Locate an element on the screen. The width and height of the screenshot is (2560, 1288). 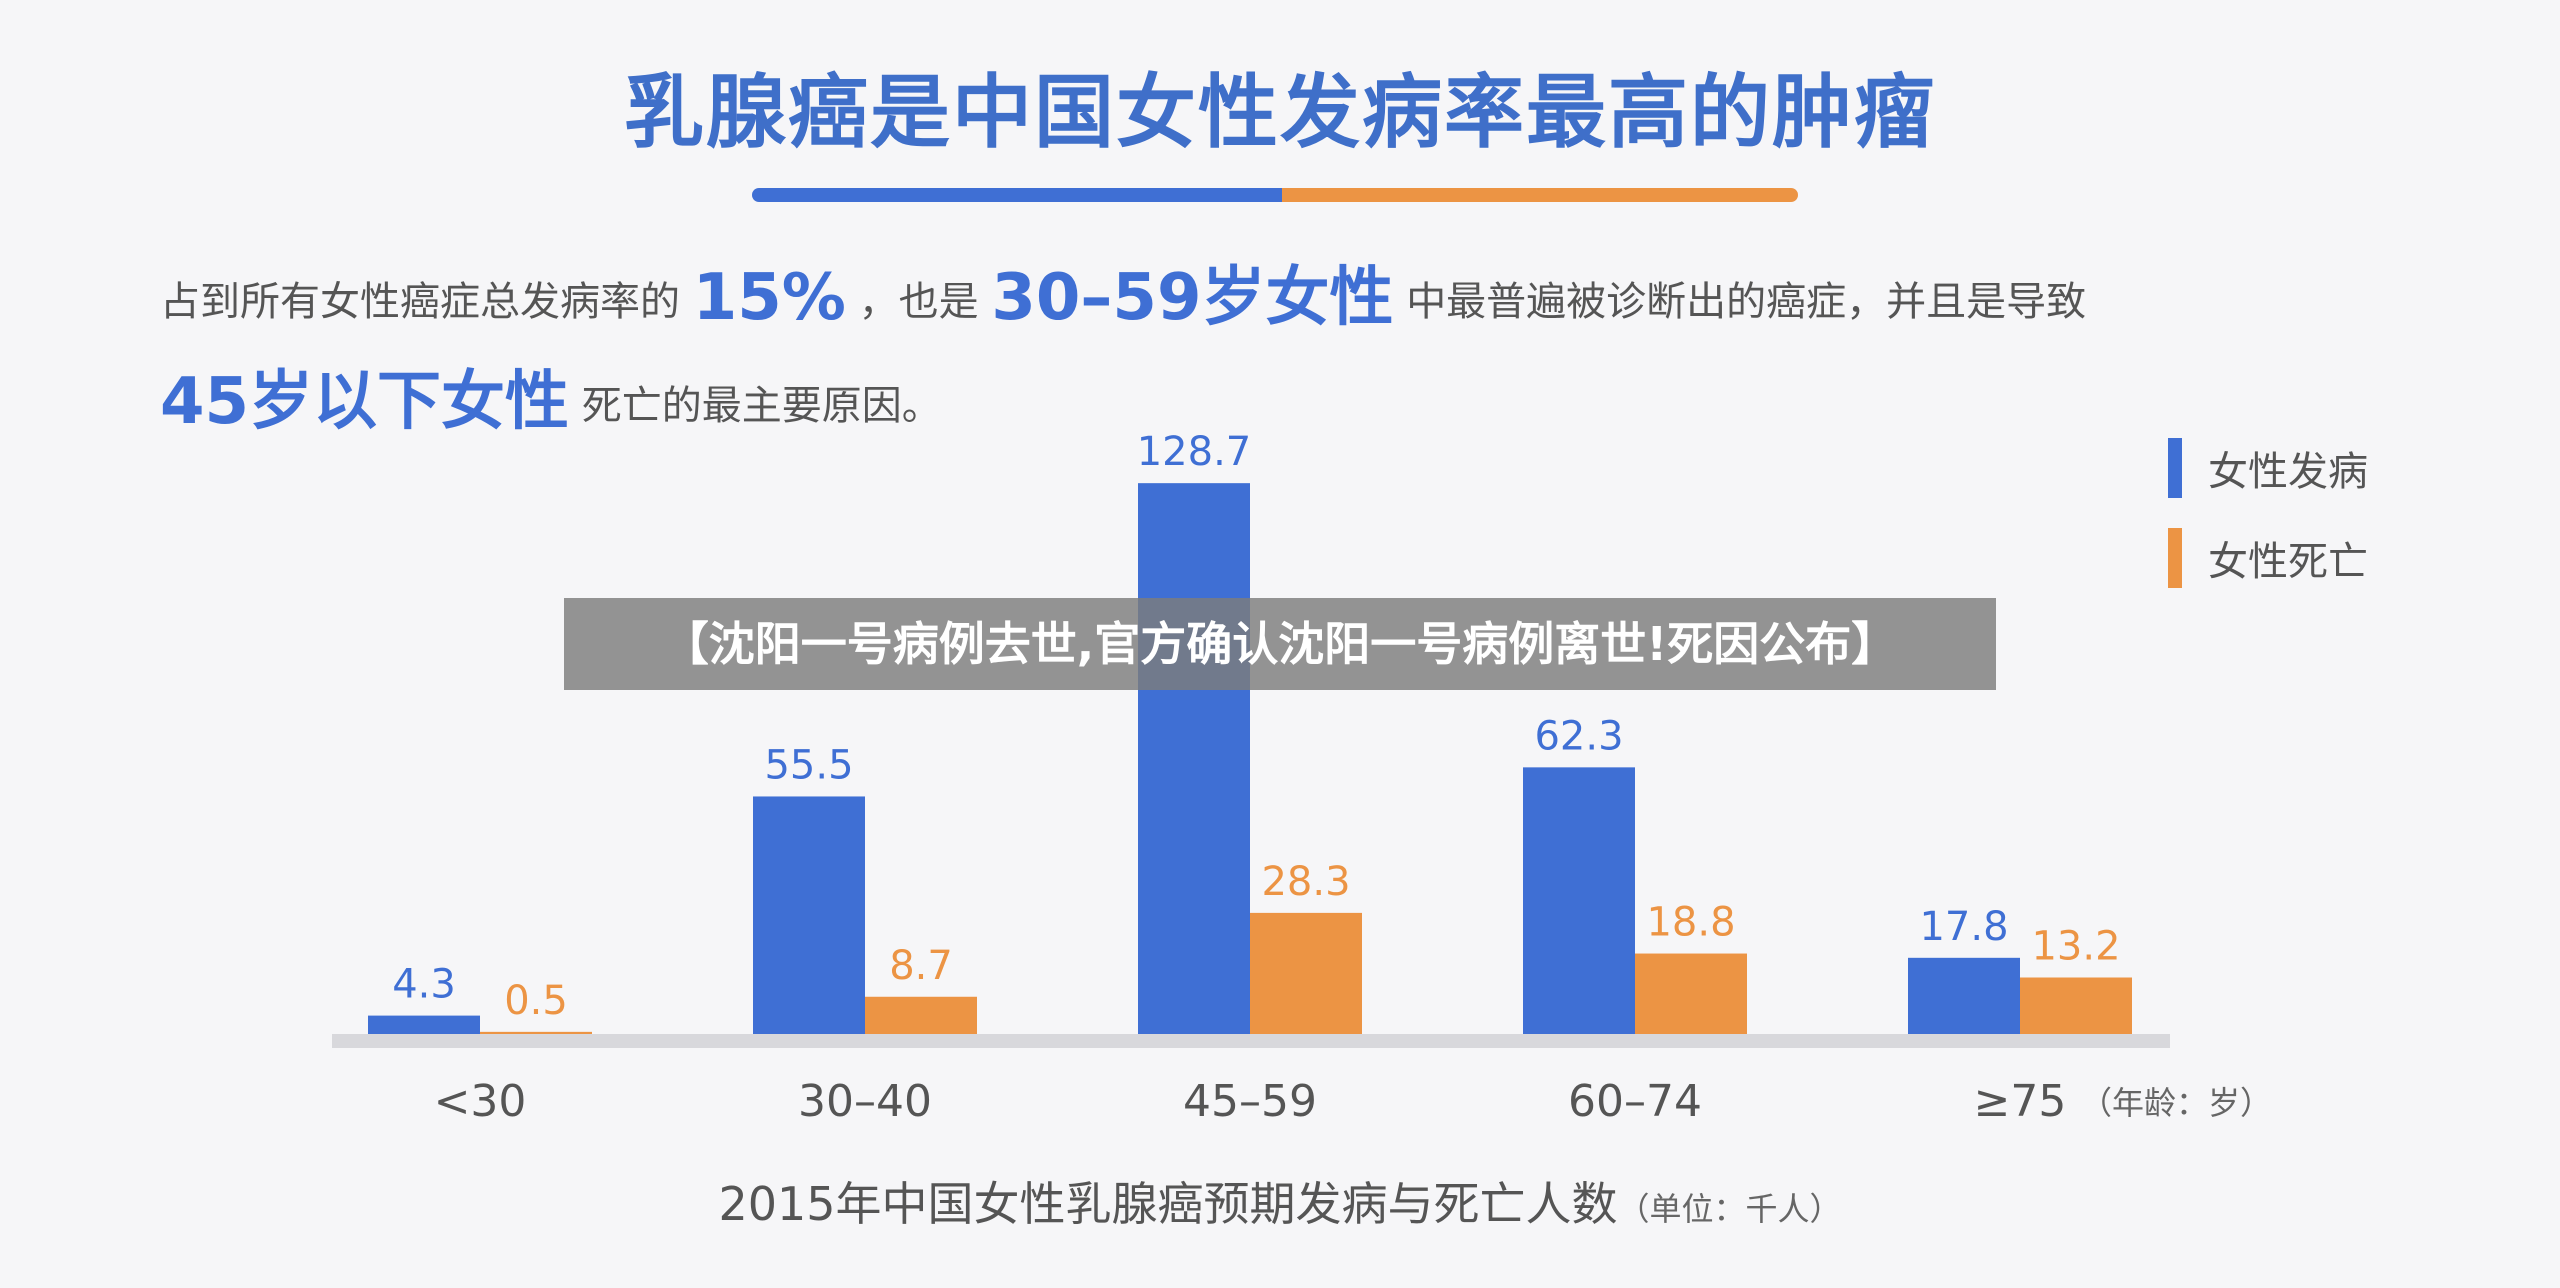
x-axis-unit-note: （年龄：岁） is located at coordinates (2176, 1103).